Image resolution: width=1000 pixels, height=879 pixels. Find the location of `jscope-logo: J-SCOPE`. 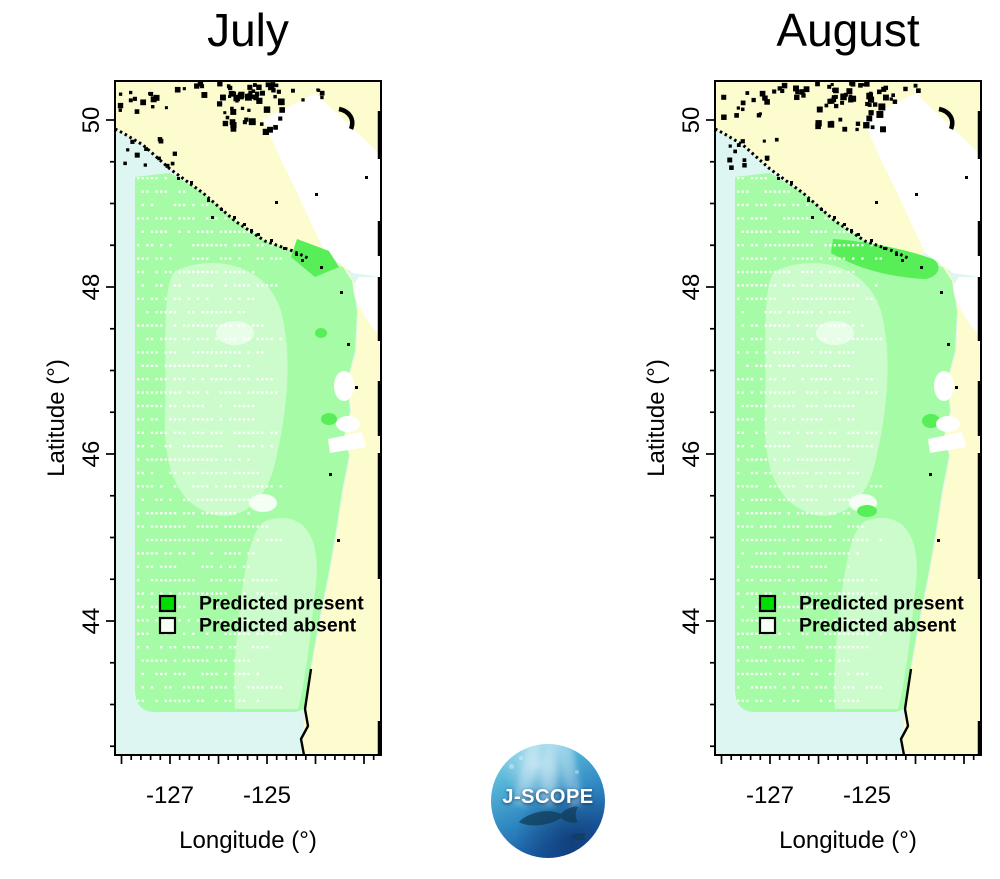

jscope-logo: J-SCOPE is located at coordinates (548, 801).